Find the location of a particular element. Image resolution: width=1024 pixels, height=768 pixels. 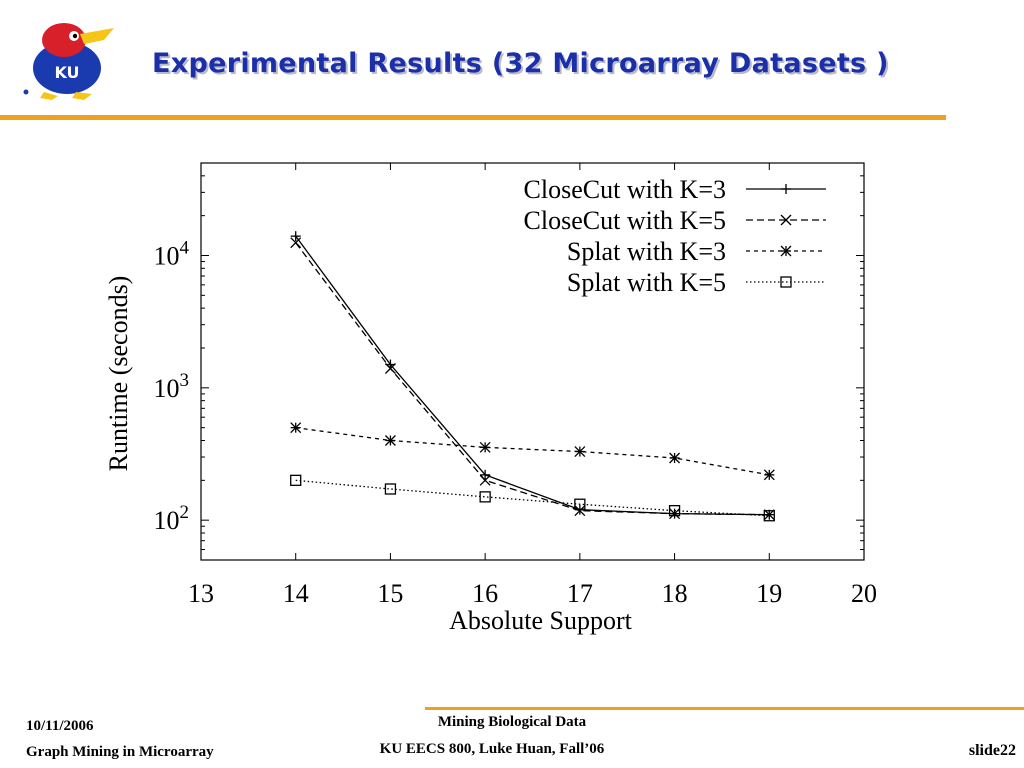

y-tick-label: 10² is located at coordinates (172, 518).